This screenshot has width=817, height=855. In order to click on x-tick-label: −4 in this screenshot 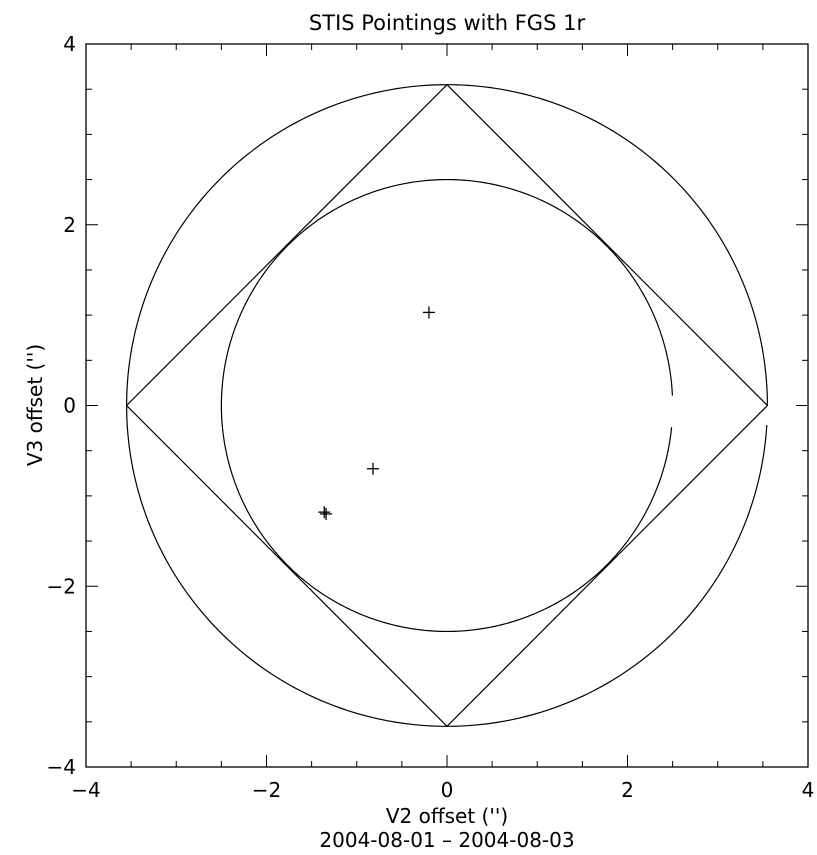, I will do `click(85, 790)`.